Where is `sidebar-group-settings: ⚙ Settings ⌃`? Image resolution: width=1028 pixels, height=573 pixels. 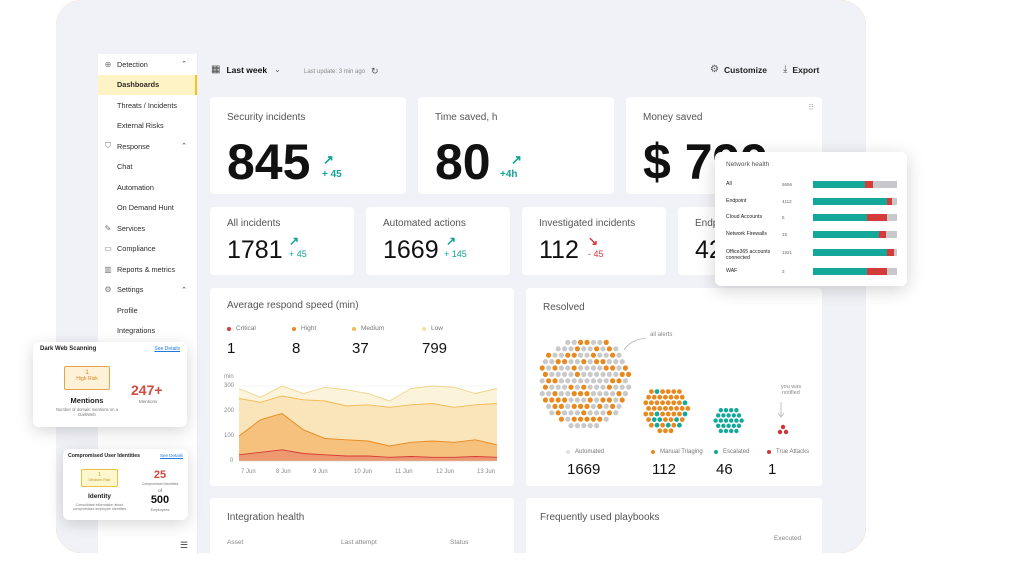 sidebar-group-settings: ⚙ Settings ⌃ is located at coordinates (147, 290).